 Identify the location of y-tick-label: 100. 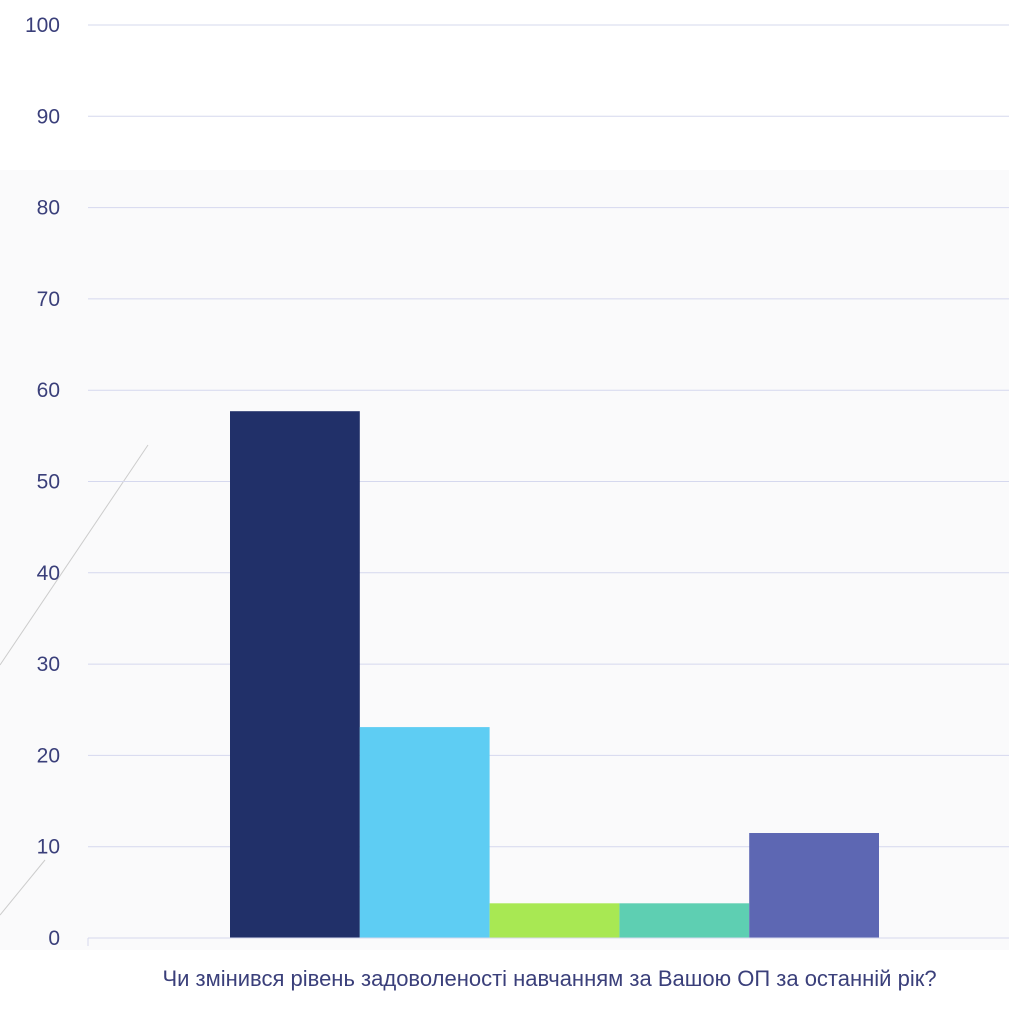
(42, 25).